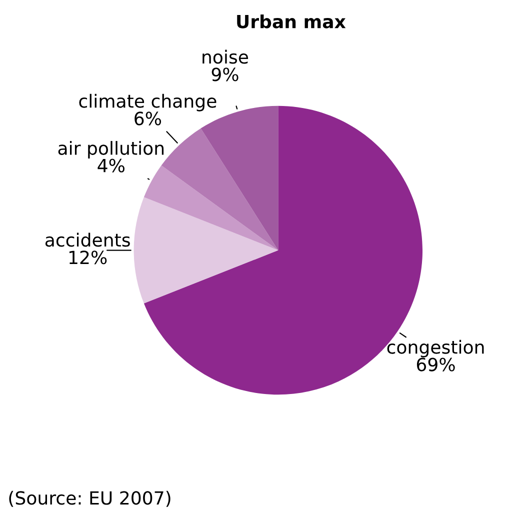 The image size is (510, 515). Describe the element at coordinates (435, 365) in the screenshot. I see `data-label: 69%` at that location.